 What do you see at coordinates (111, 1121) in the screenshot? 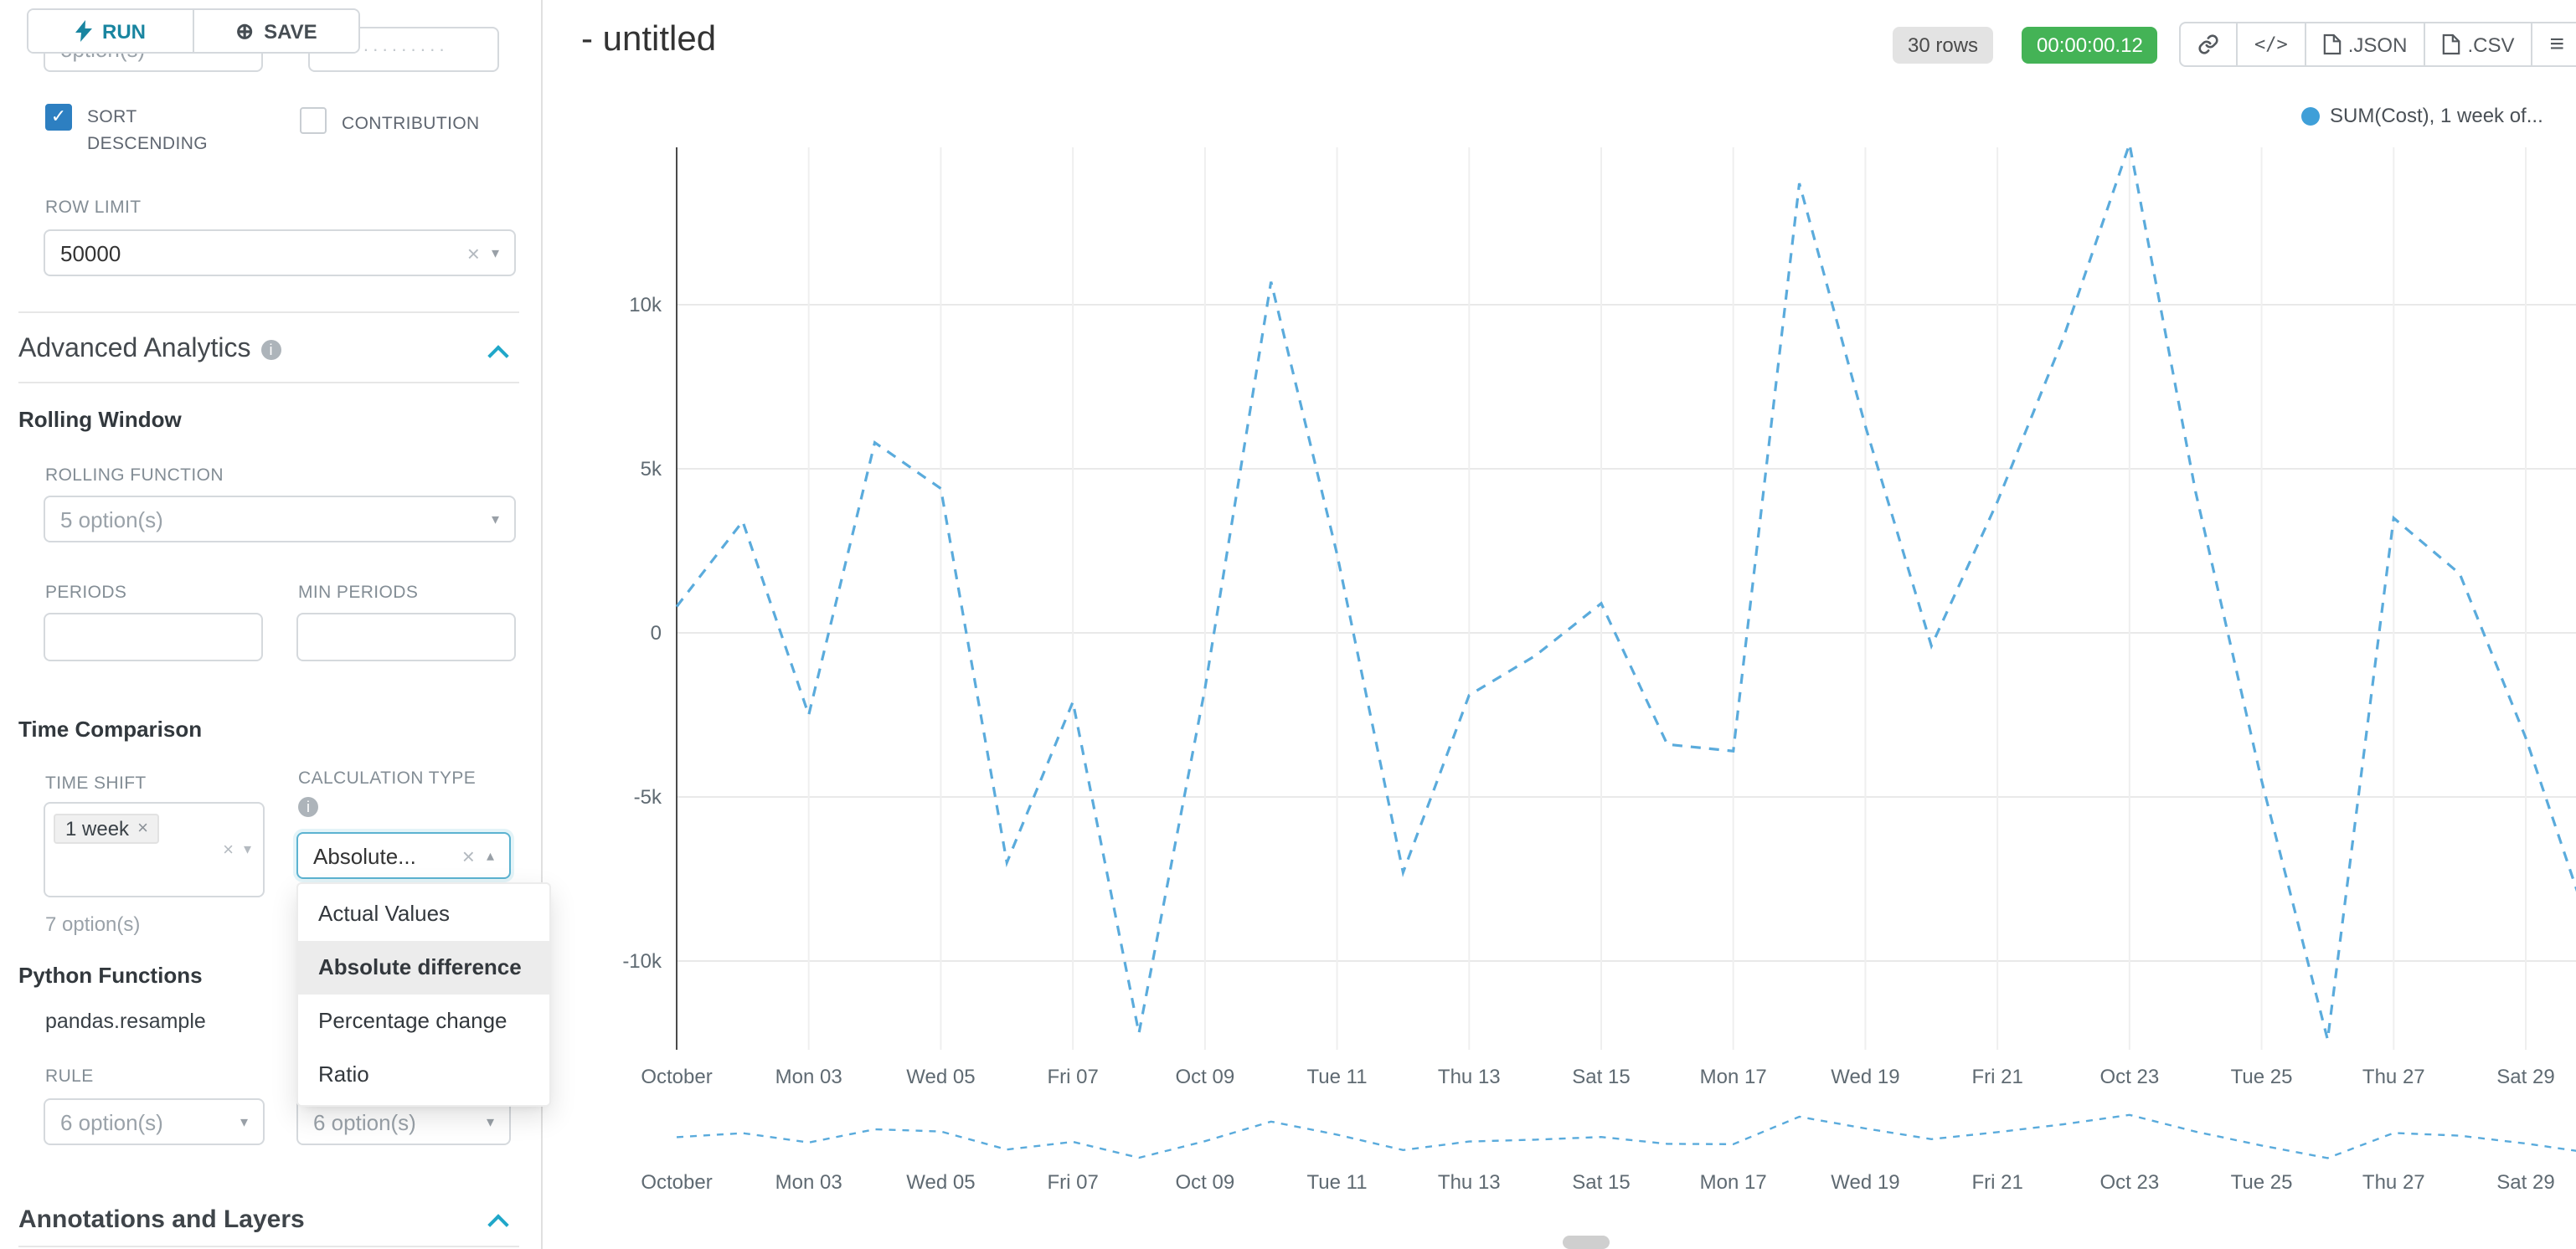
I see `rule-placeholder-left: 6 option(s)` at bounding box center [111, 1121].